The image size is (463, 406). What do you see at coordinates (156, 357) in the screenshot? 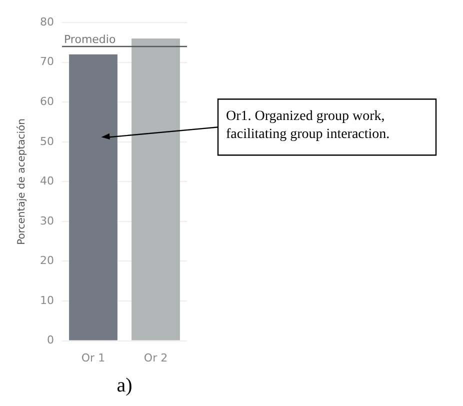
I see `x-tick-label: Or 2` at bounding box center [156, 357].